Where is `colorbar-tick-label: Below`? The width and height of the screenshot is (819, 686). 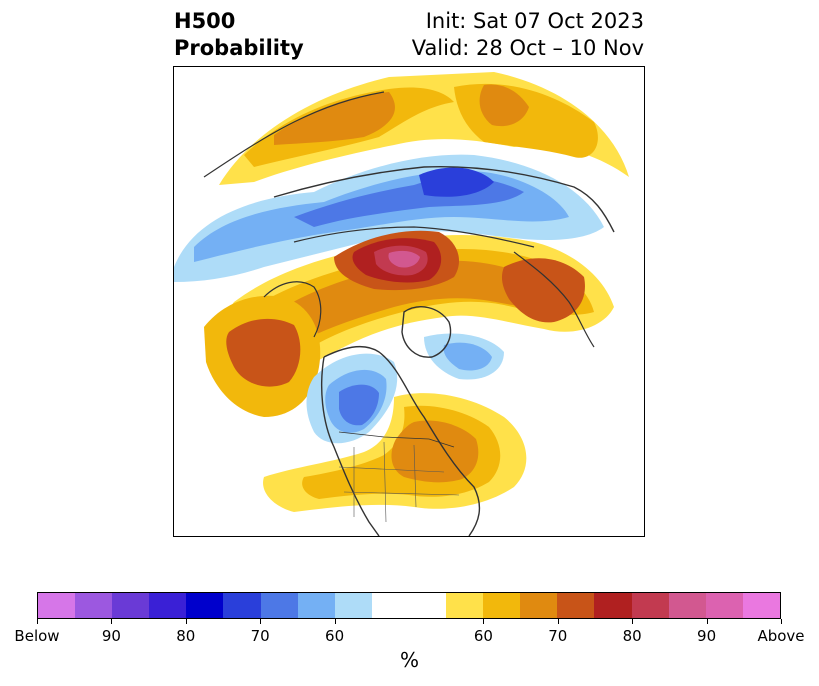
colorbar-tick-label: Below is located at coordinates (37, 636).